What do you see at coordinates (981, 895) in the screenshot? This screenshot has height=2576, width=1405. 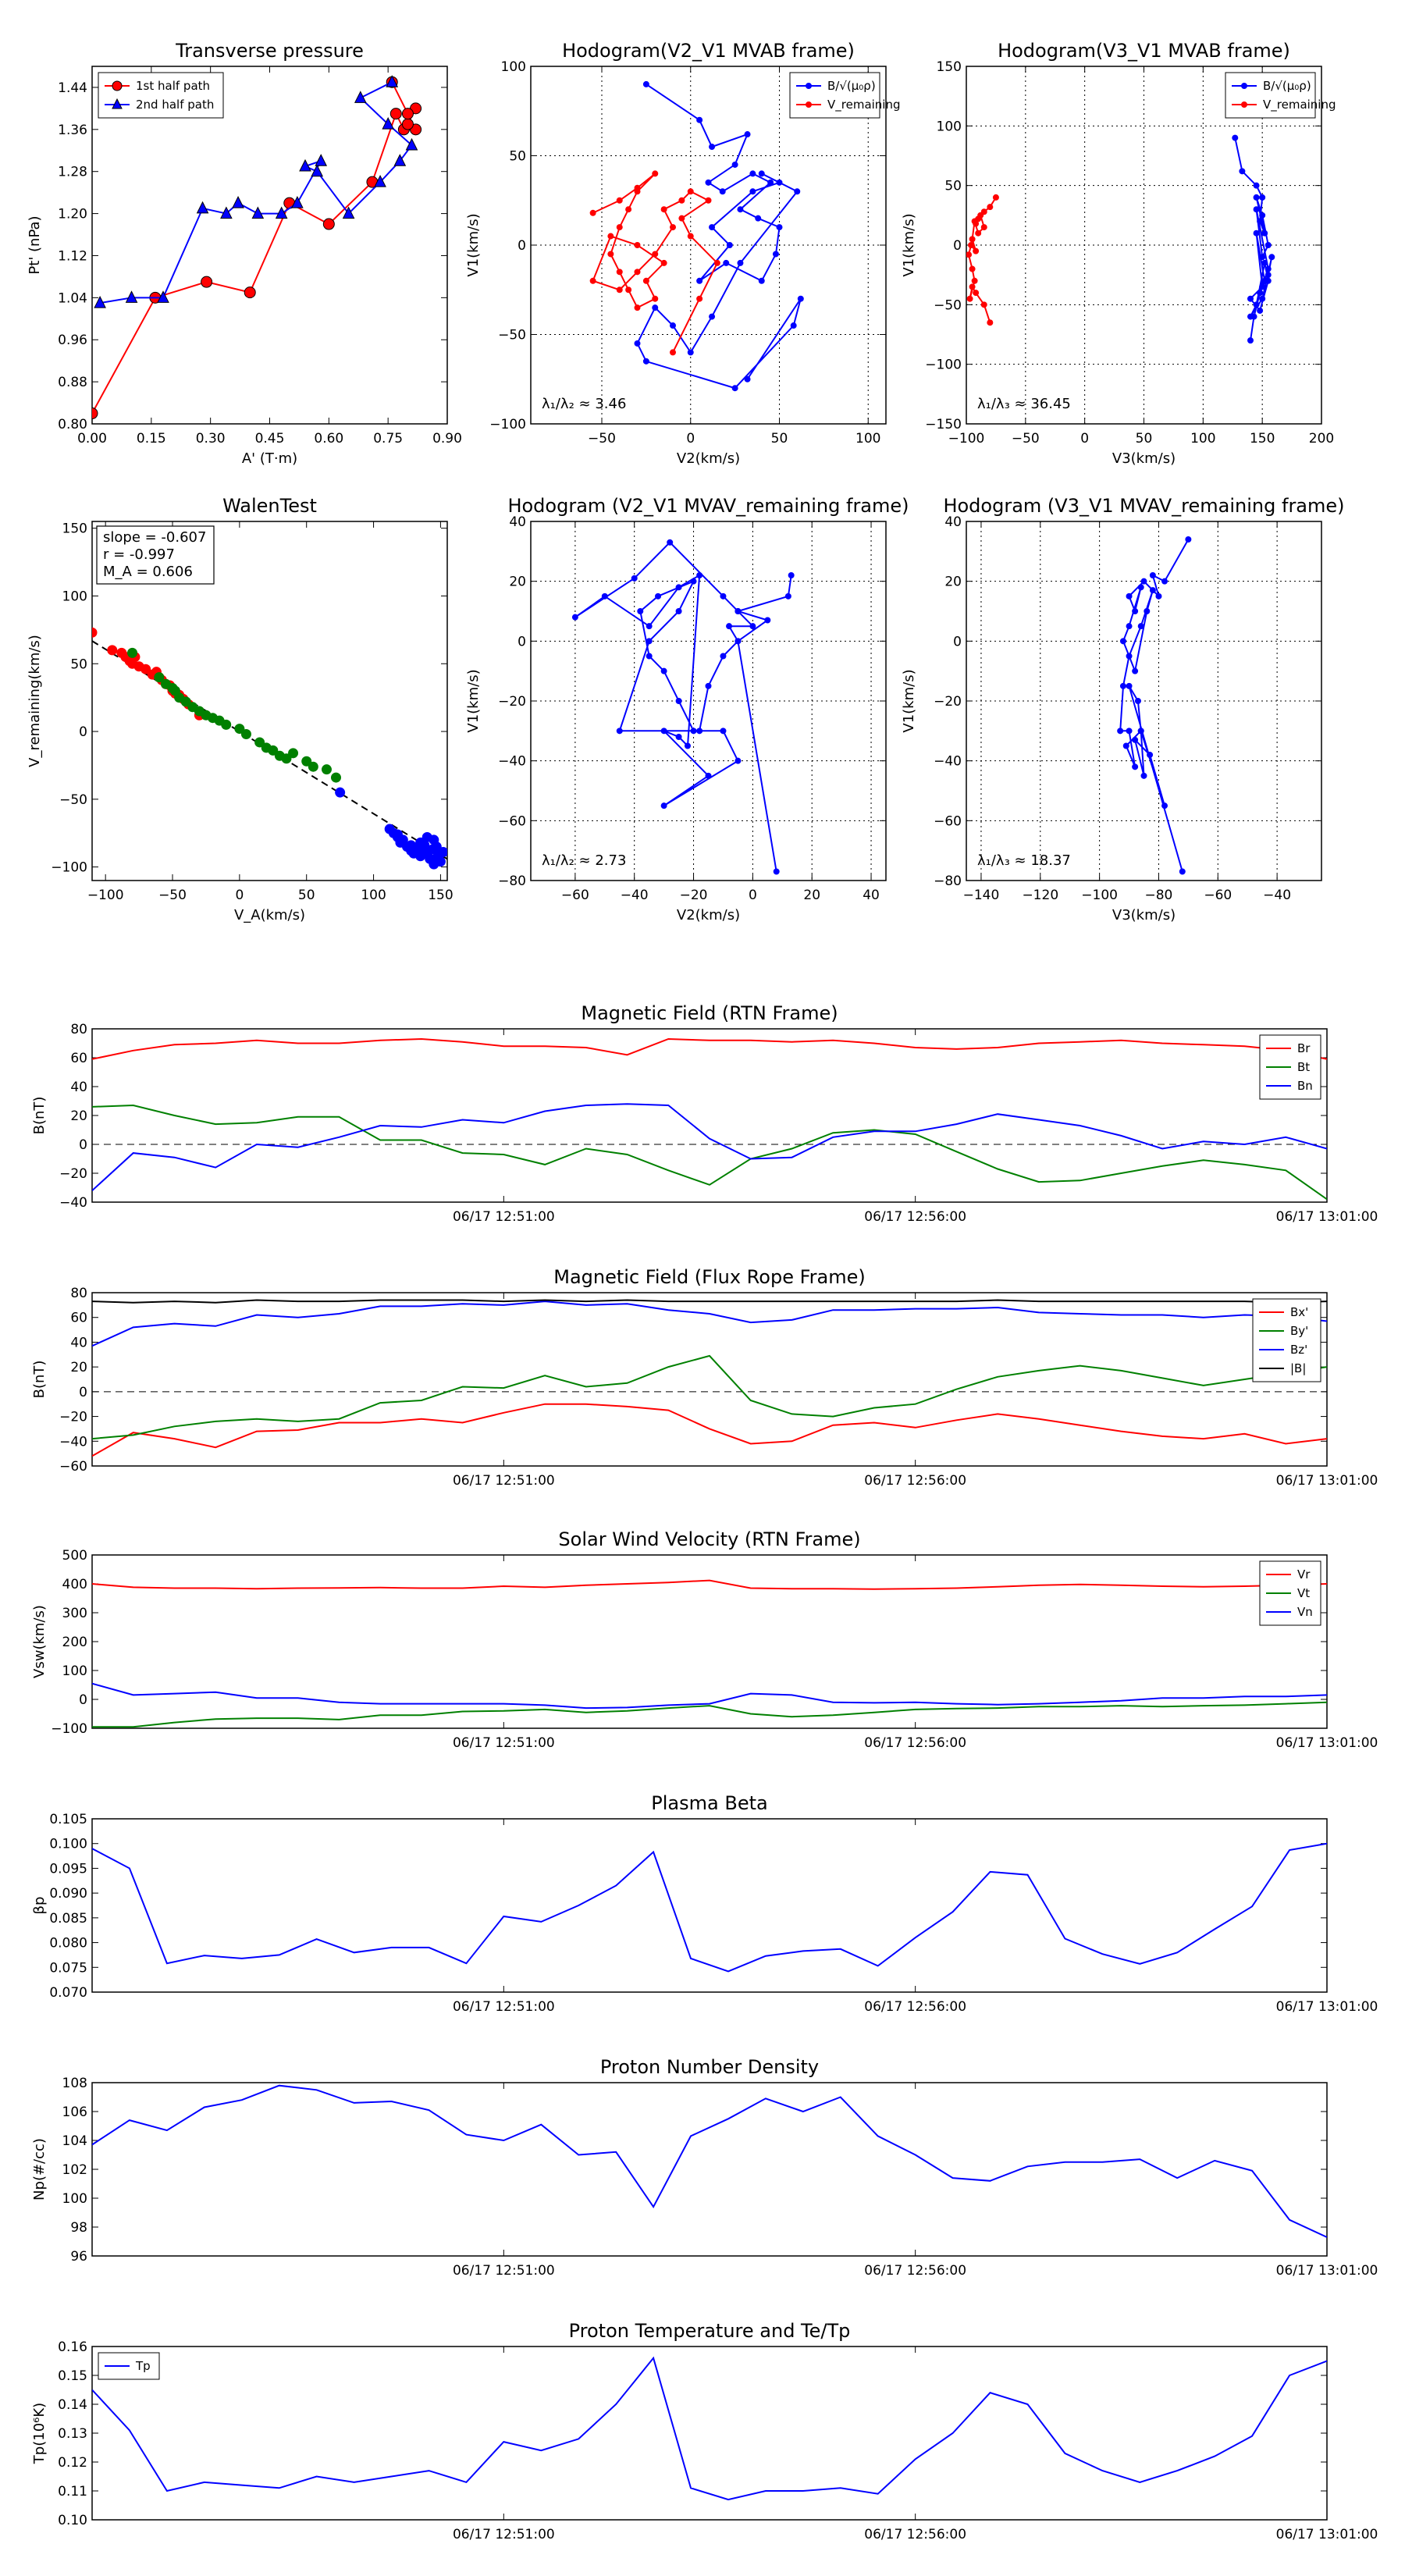 I see `x-tick-label: −140` at bounding box center [981, 895].